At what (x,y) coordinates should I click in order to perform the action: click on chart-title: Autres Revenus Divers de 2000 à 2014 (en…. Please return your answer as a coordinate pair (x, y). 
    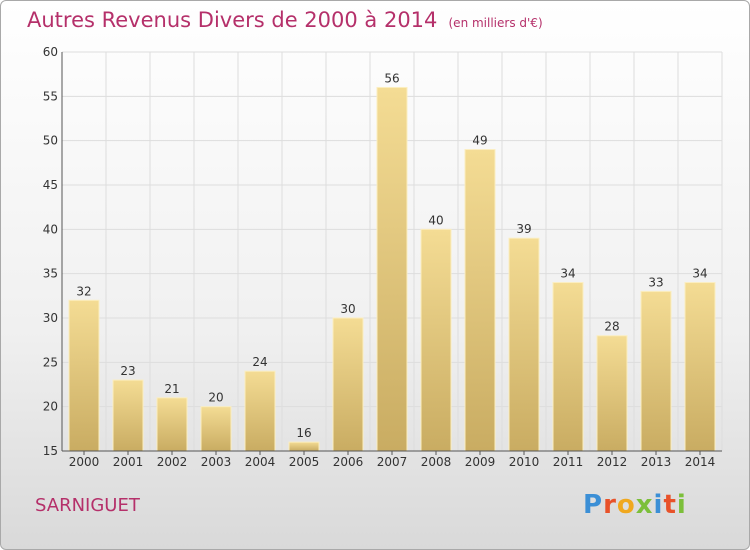
    Looking at the image, I should click on (285, 20).